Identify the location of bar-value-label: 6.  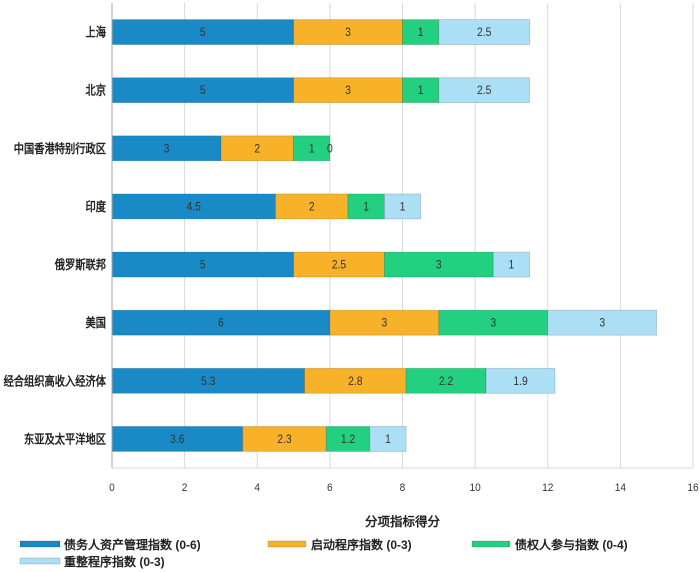
(221, 323).